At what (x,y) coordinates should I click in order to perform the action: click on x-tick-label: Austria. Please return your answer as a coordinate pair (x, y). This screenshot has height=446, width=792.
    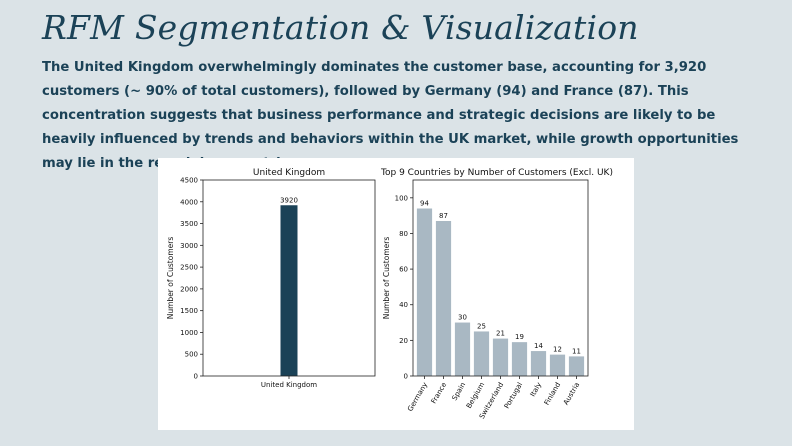
    Looking at the image, I should click on (571, 393).